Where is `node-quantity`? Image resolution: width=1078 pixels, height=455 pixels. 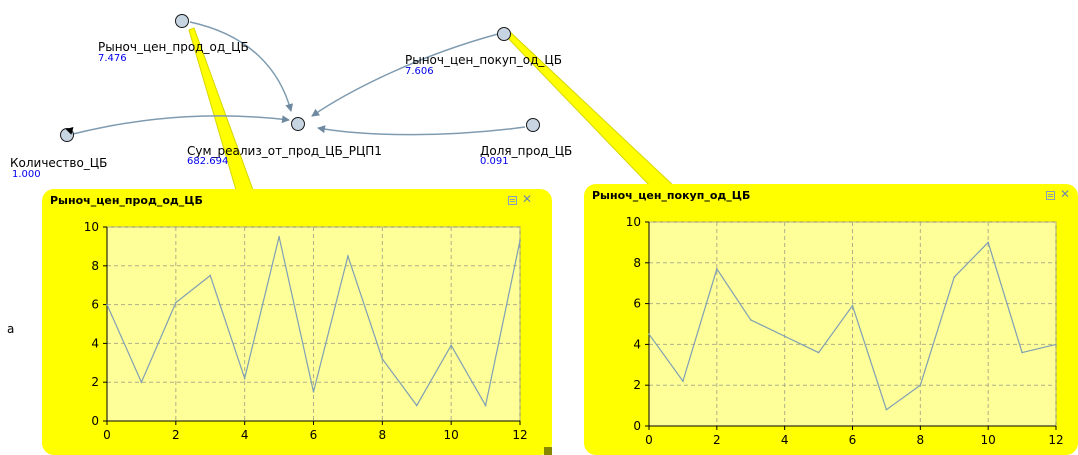
node-quantity is located at coordinates (67, 135).